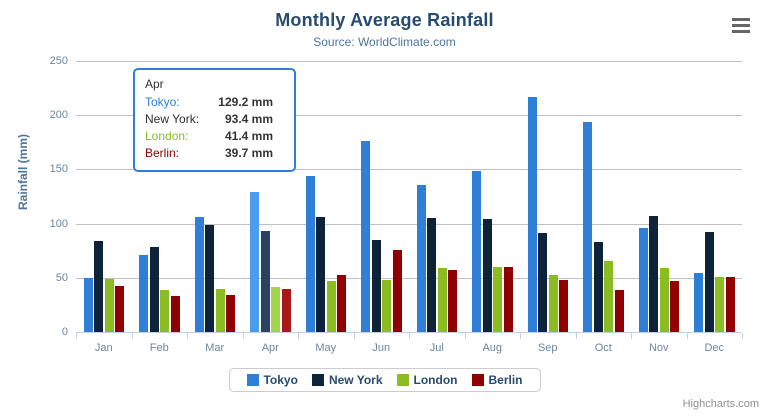 Image resolution: width=769 pixels, height=416 pixels. I want to click on legend-item-berlin: Berlin, so click(497, 380).